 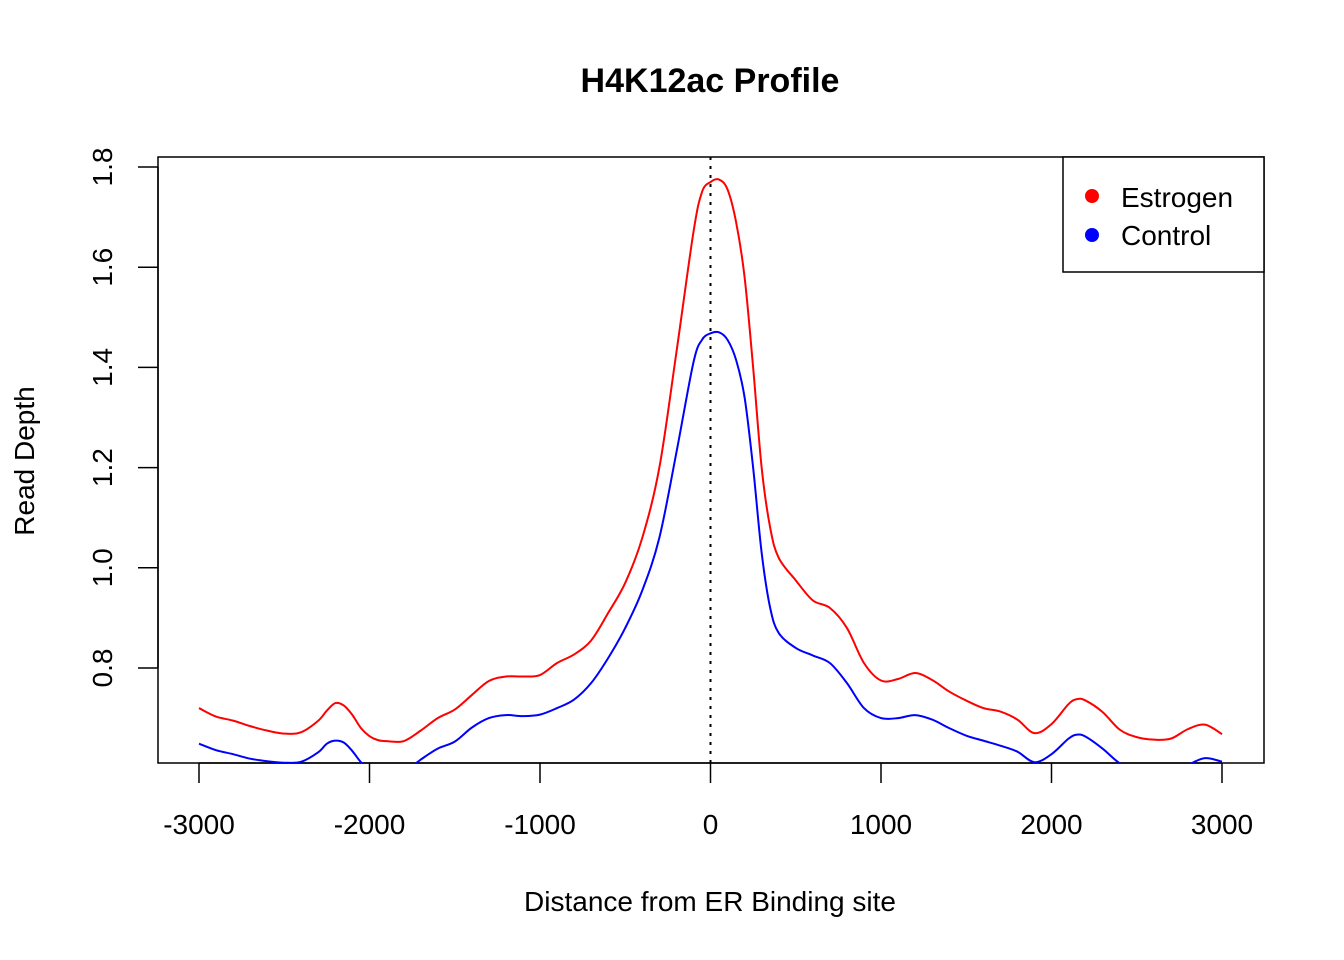 What do you see at coordinates (1092, 196) in the screenshot?
I see `legend-marker-estrogen` at bounding box center [1092, 196].